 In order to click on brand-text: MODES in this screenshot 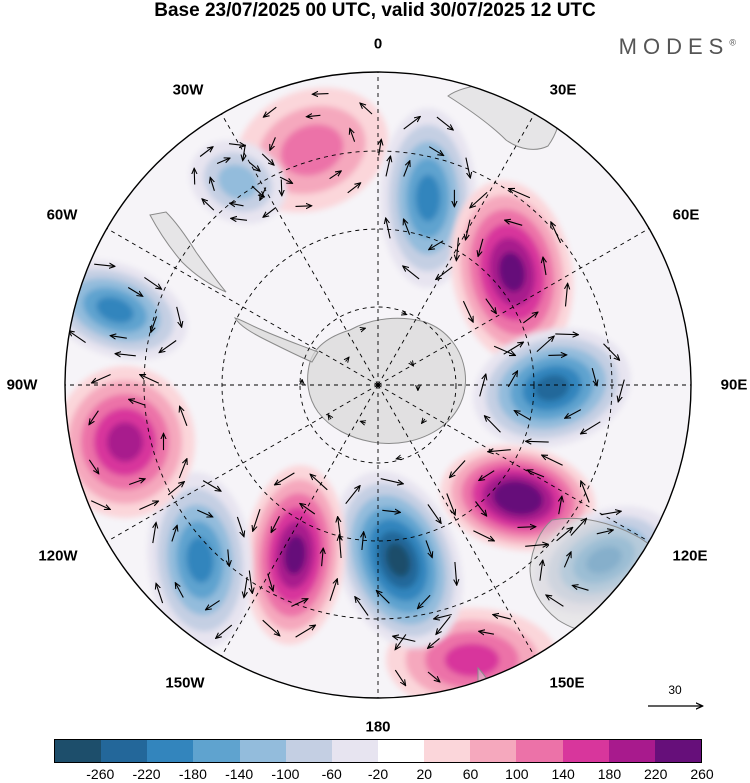, I will do `click(674, 46)`.